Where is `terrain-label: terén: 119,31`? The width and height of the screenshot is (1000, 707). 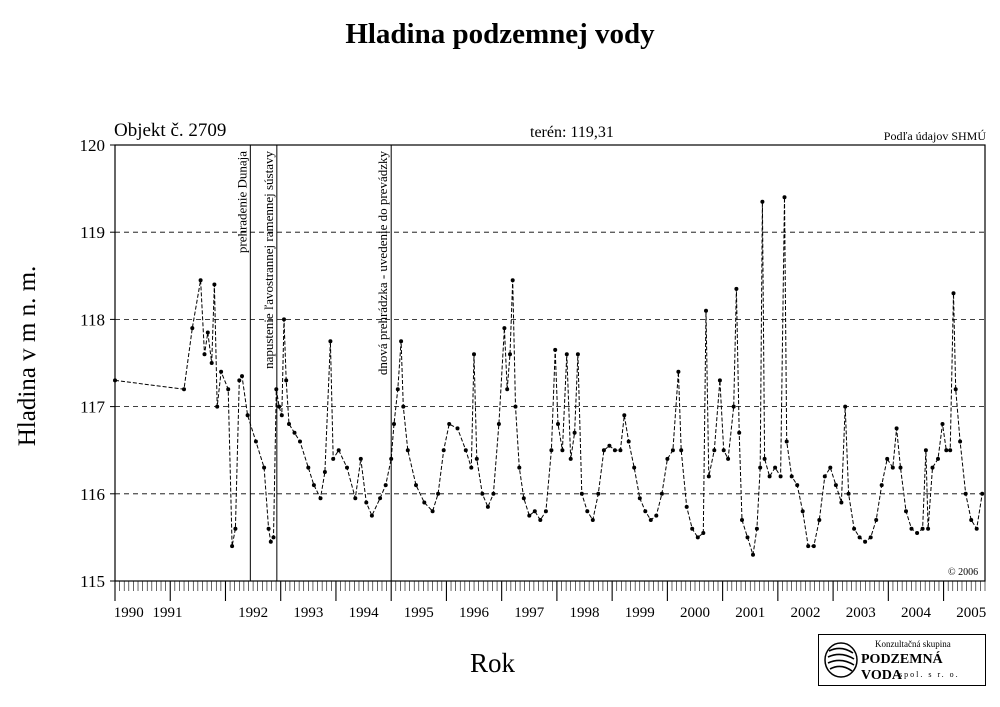
terrain-label: terén: 119,31 is located at coordinates (572, 132).